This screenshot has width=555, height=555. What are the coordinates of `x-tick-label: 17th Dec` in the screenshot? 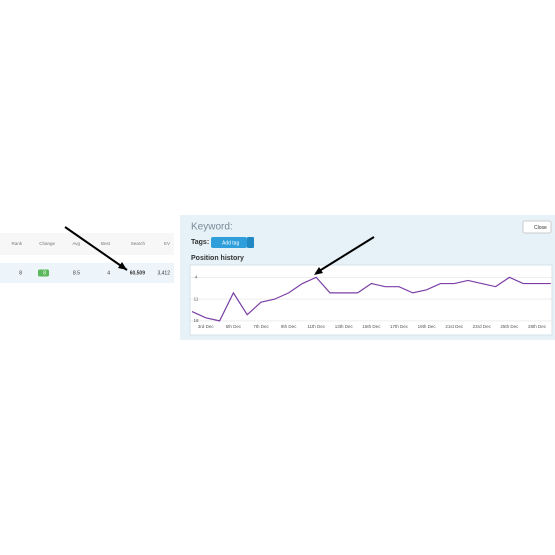 It's located at (399, 326).